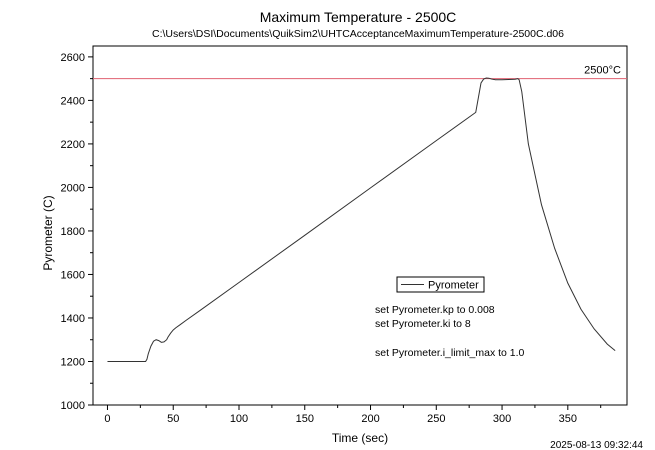  What do you see at coordinates (450, 353) in the screenshot?
I see `annotation-i-limit-max: set Pyrometer.i_limit_max to 1.0` at bounding box center [450, 353].